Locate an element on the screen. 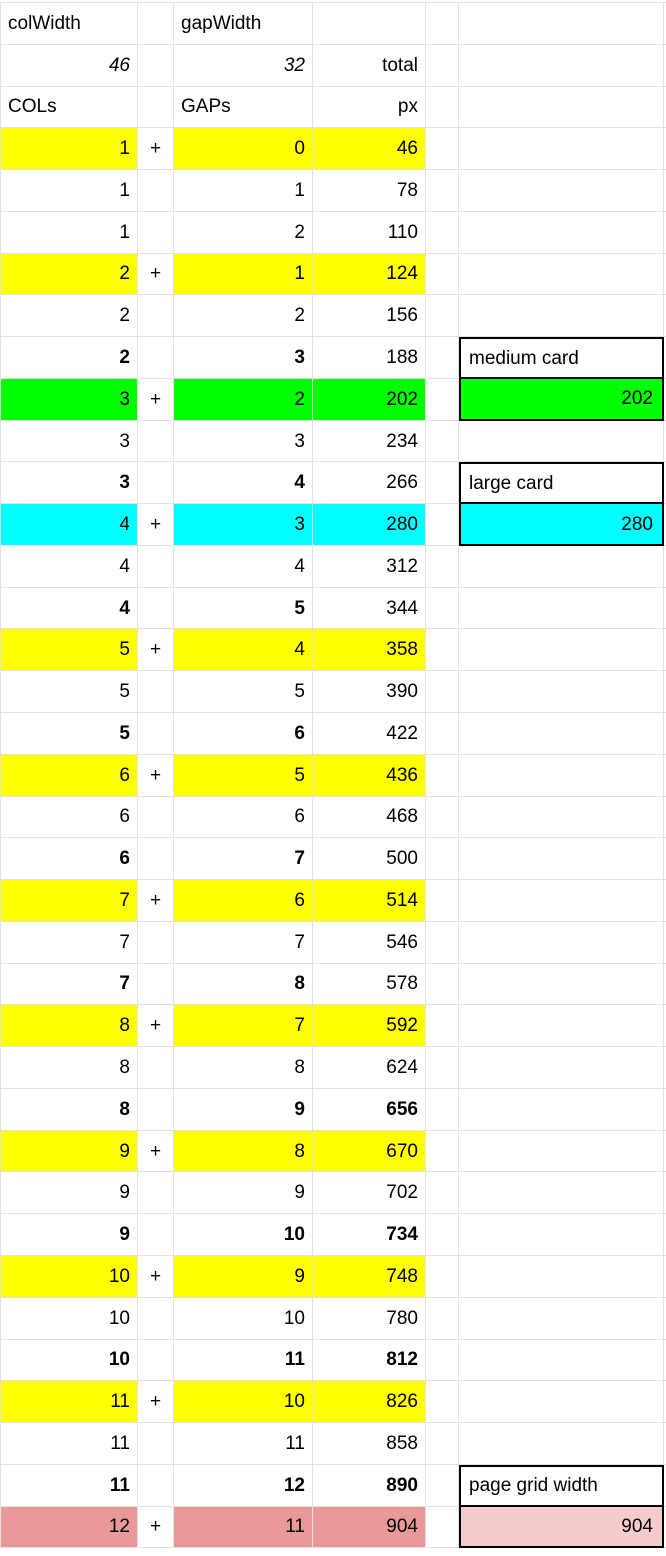 The width and height of the screenshot is (666, 1556). card-title: page grid width is located at coordinates (561, 1485).